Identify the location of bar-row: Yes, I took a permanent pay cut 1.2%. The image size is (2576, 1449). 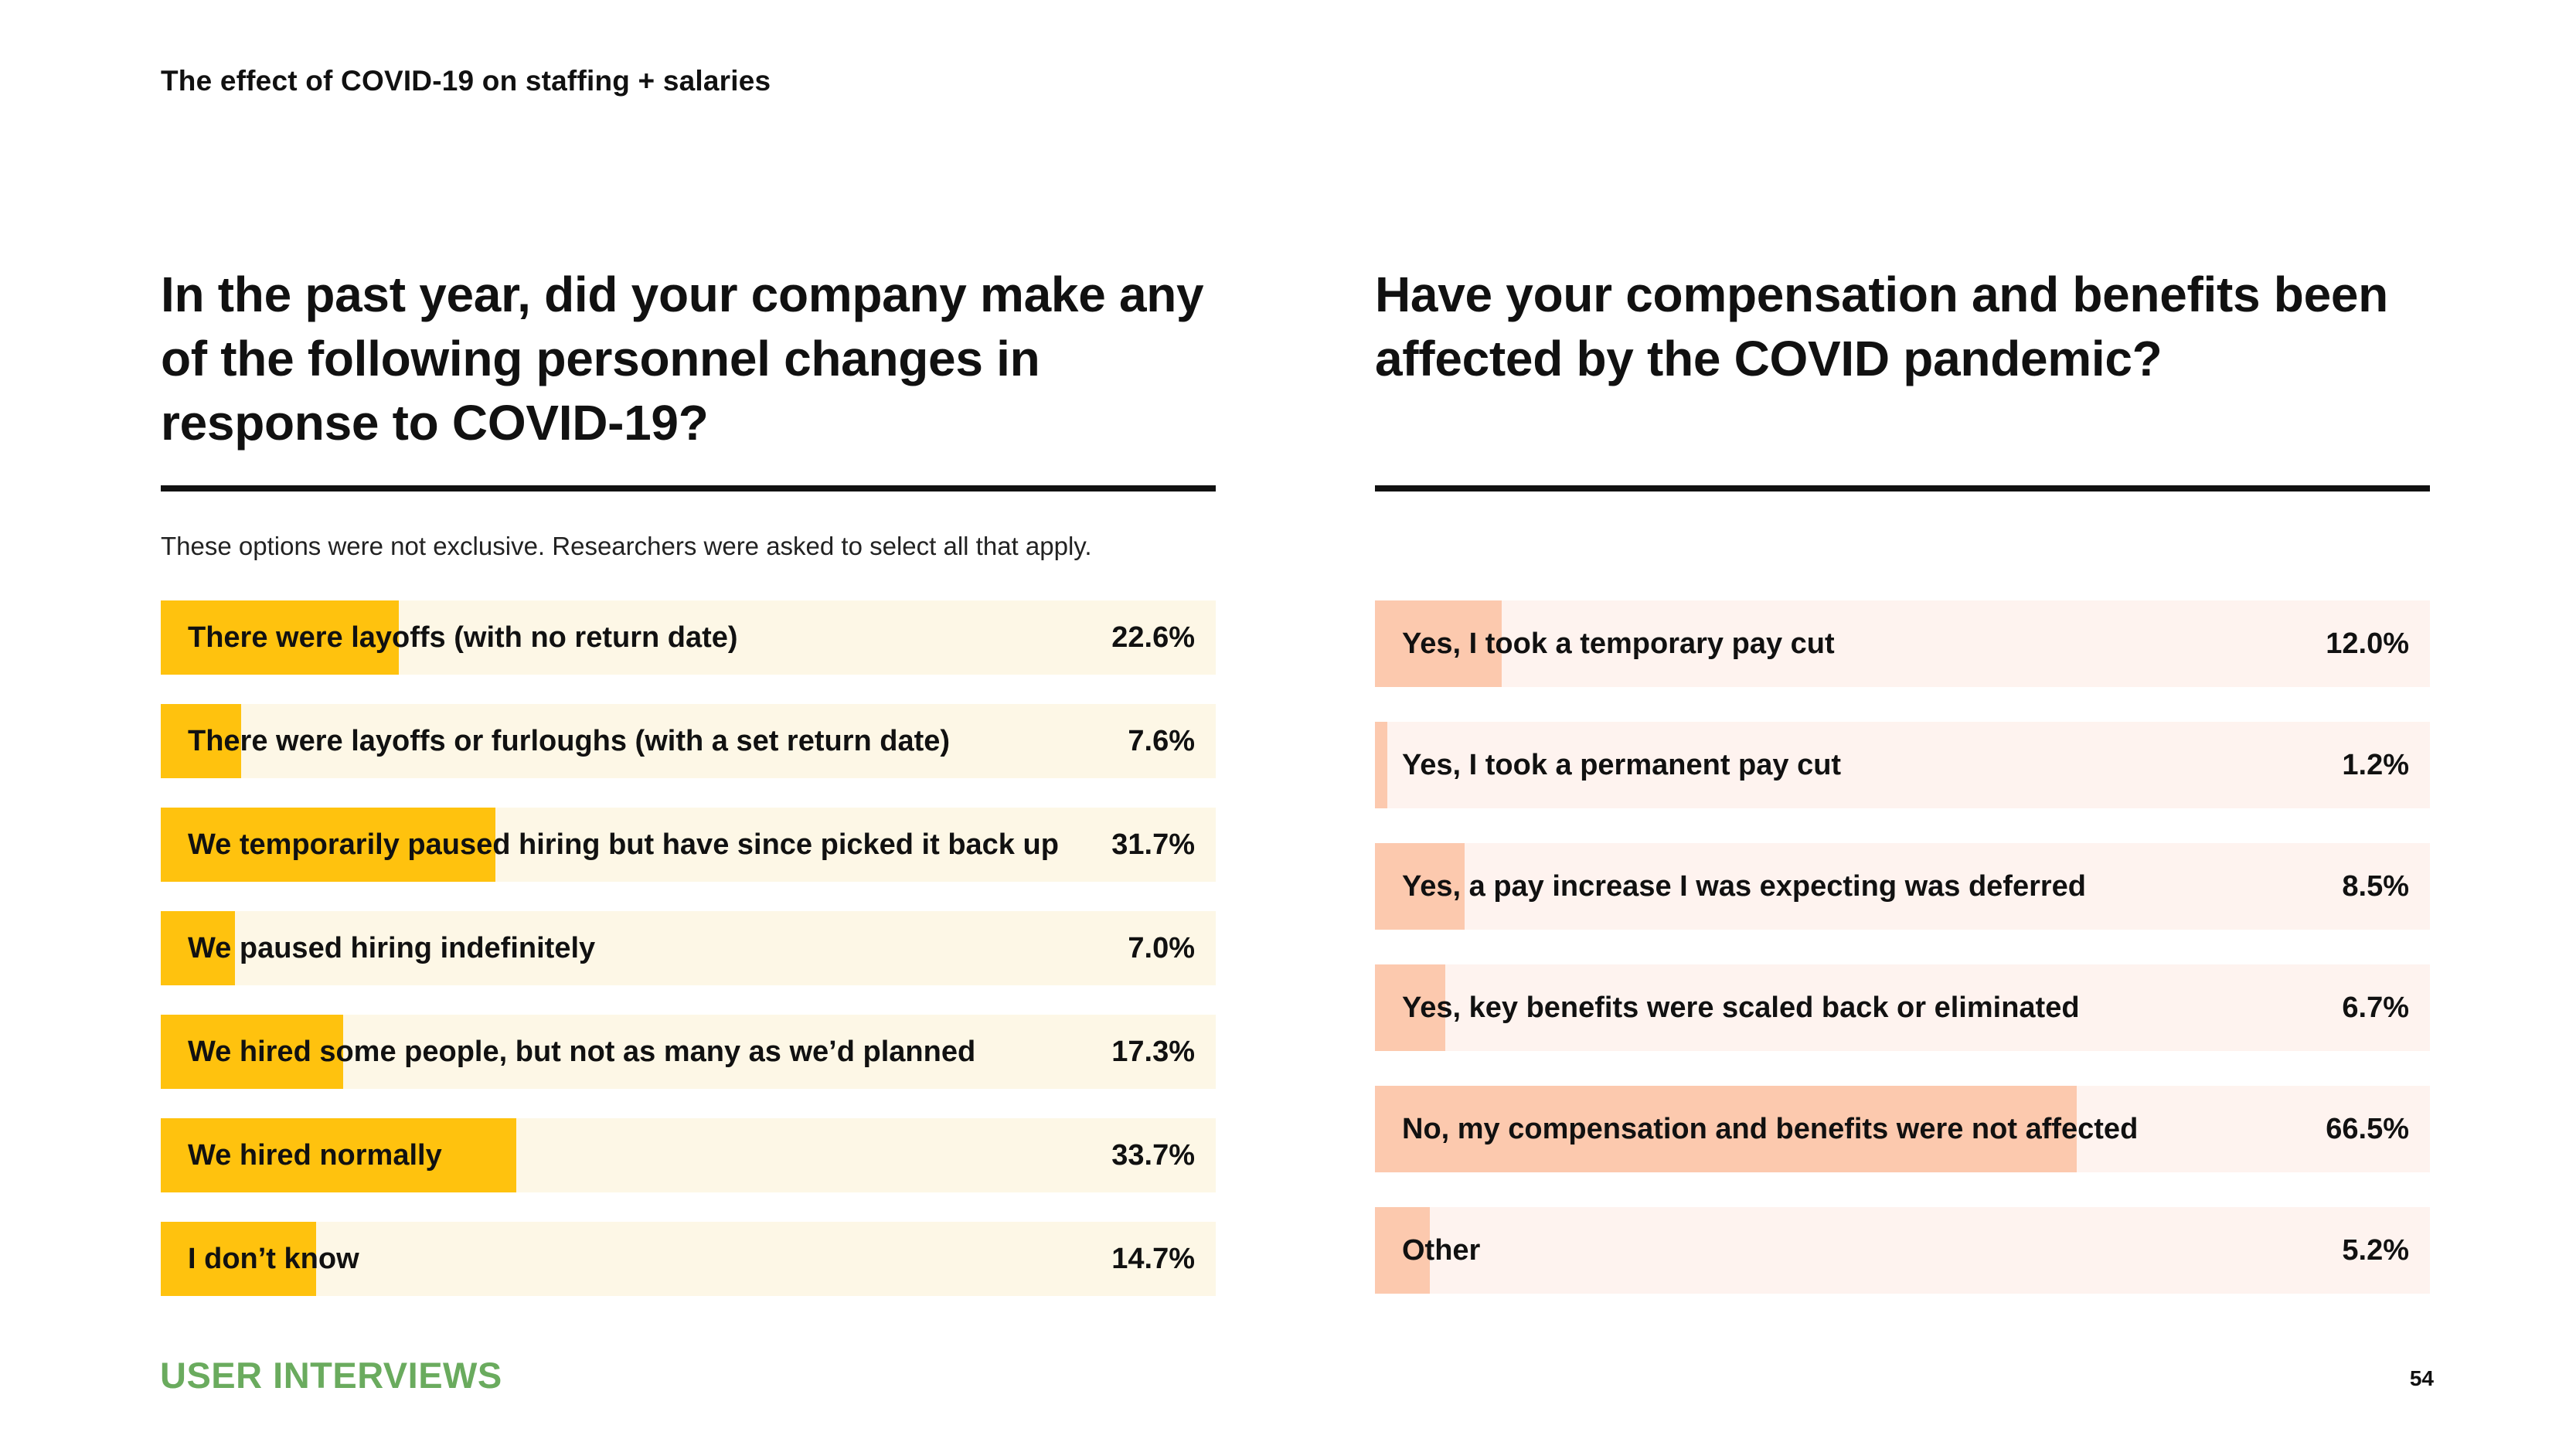
(1902, 765).